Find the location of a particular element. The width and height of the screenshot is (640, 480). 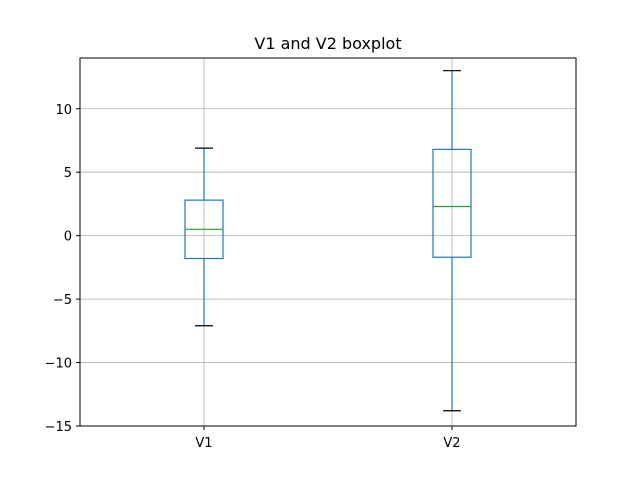

y-tick-label: 10 is located at coordinates (63, 110).